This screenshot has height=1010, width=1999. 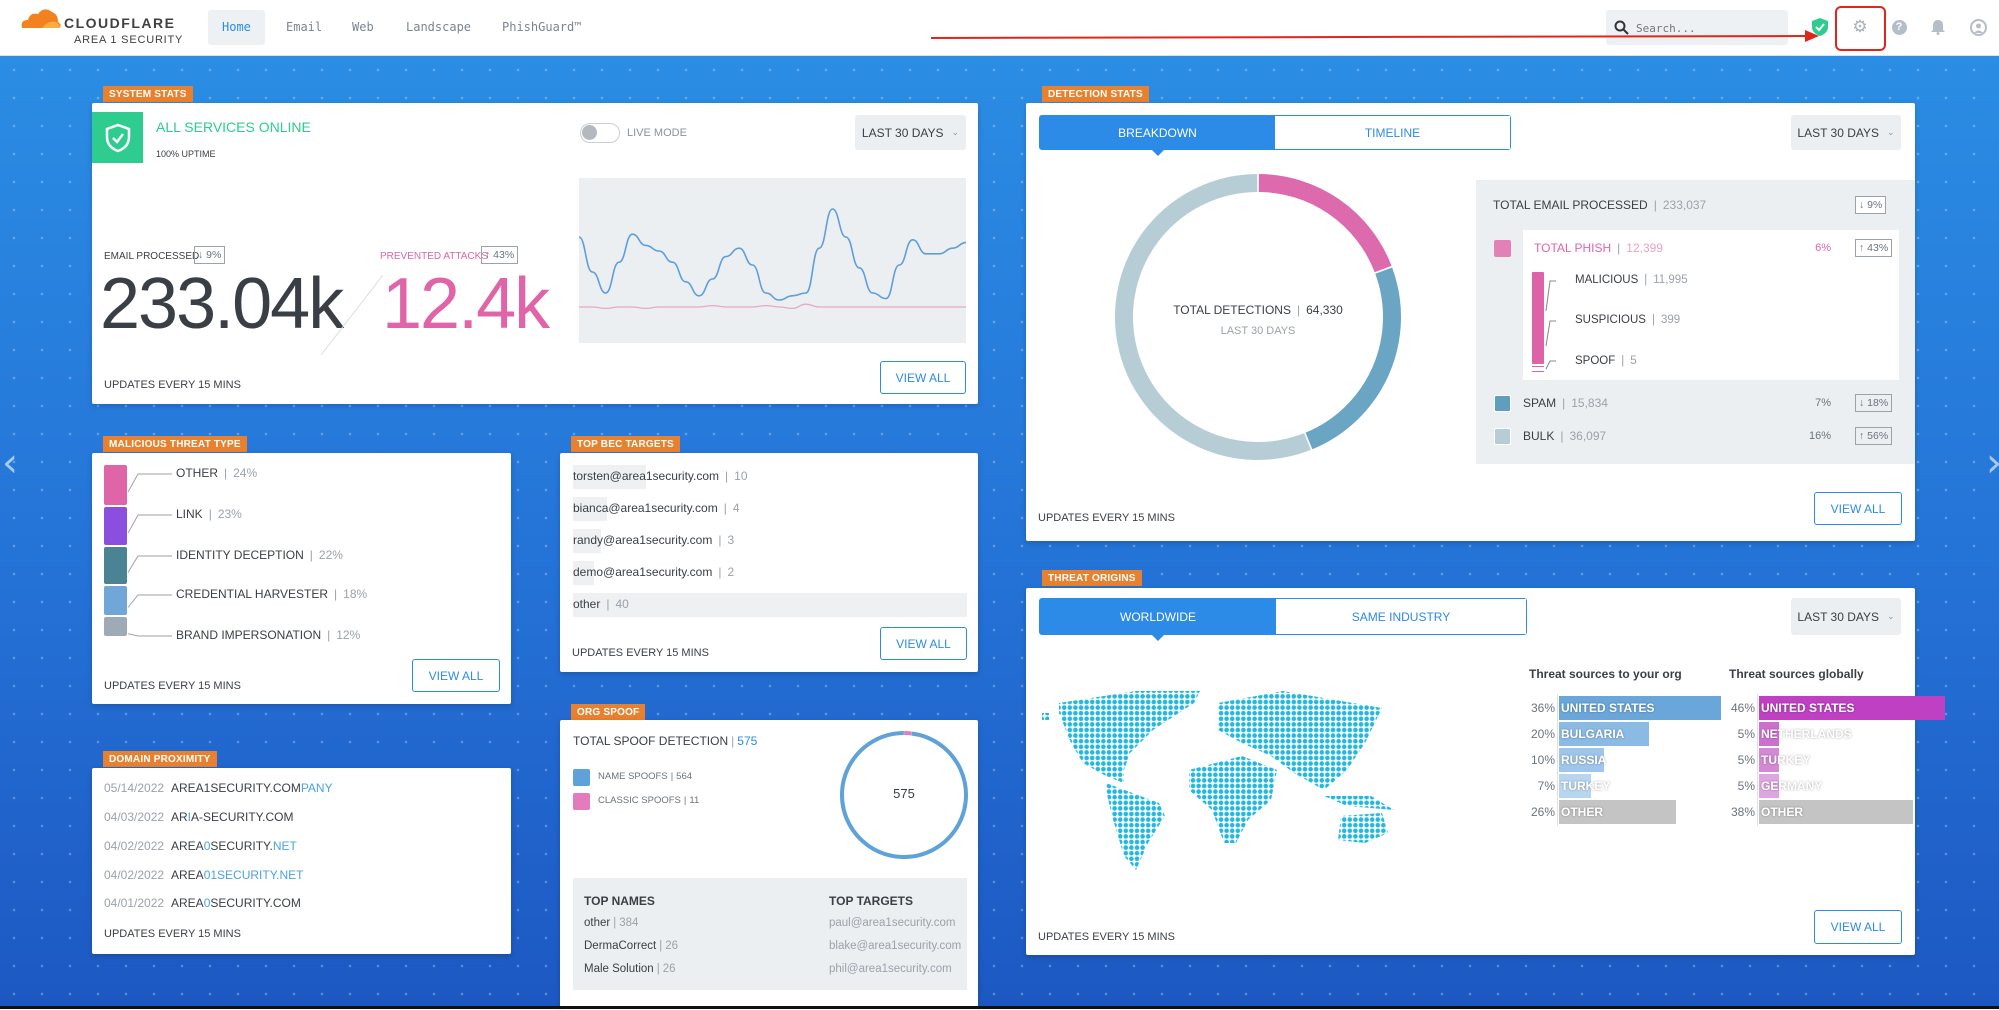 What do you see at coordinates (608, 712) in the screenshot?
I see `org-spoof-tag: ORG SPOOF` at bounding box center [608, 712].